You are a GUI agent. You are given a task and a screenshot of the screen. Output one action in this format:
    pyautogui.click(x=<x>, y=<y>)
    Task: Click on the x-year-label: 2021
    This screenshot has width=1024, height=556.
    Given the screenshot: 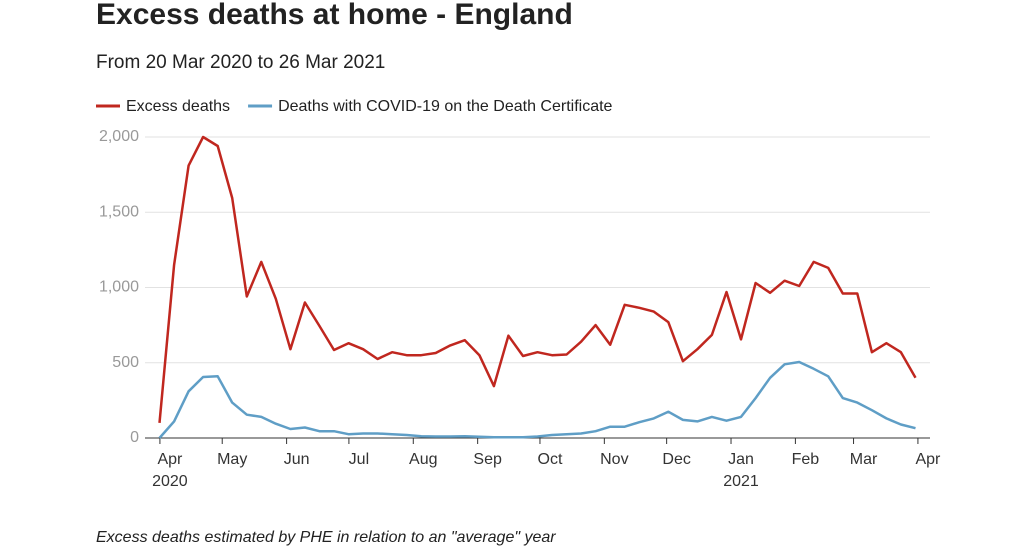 What is the action you would take?
    pyautogui.click(x=741, y=481)
    